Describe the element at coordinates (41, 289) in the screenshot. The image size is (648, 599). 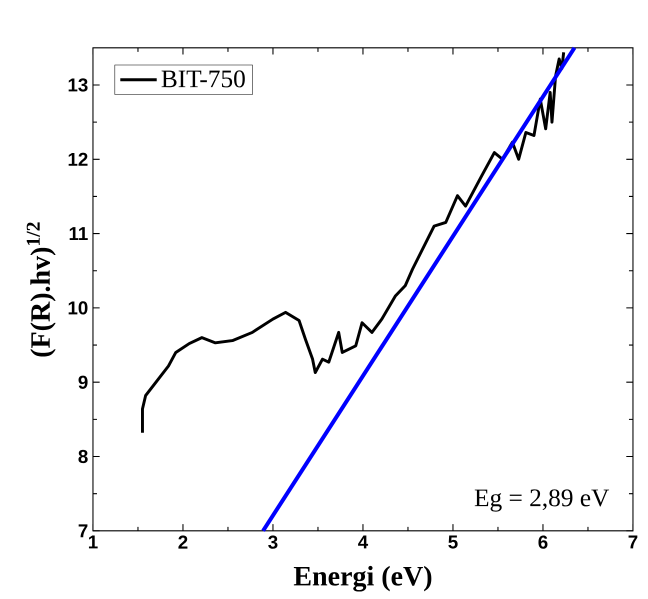
I see `y-axis-title: (F(R).hv)$^{1/2}$` at that location.